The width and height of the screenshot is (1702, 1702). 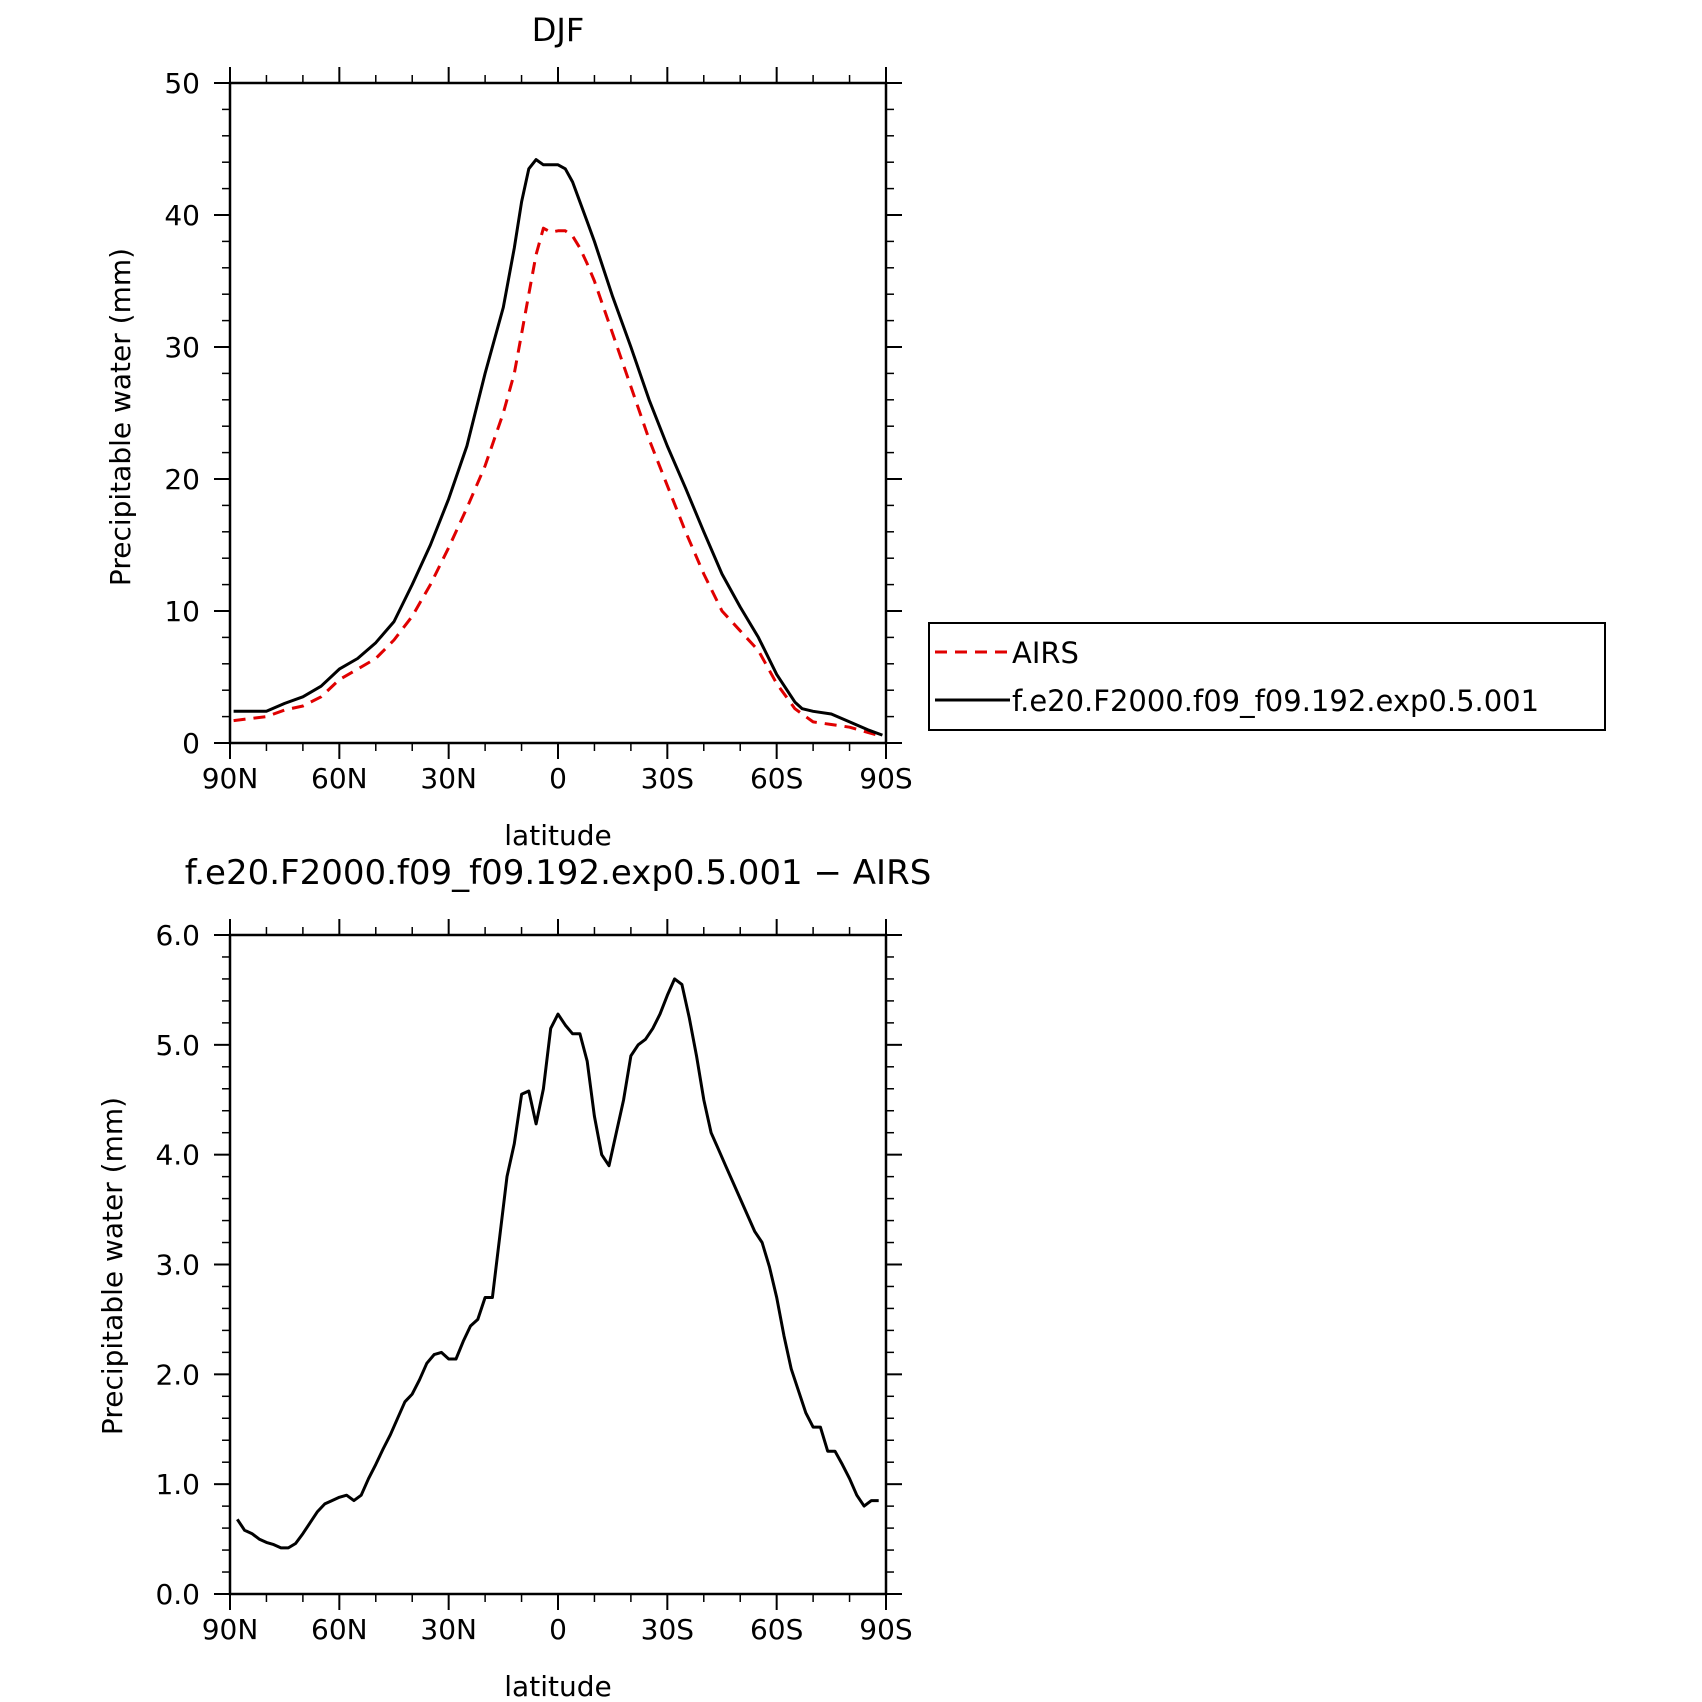 I want to click on bottom-chart-x-tick-label: 30N, so click(x=448, y=1629).